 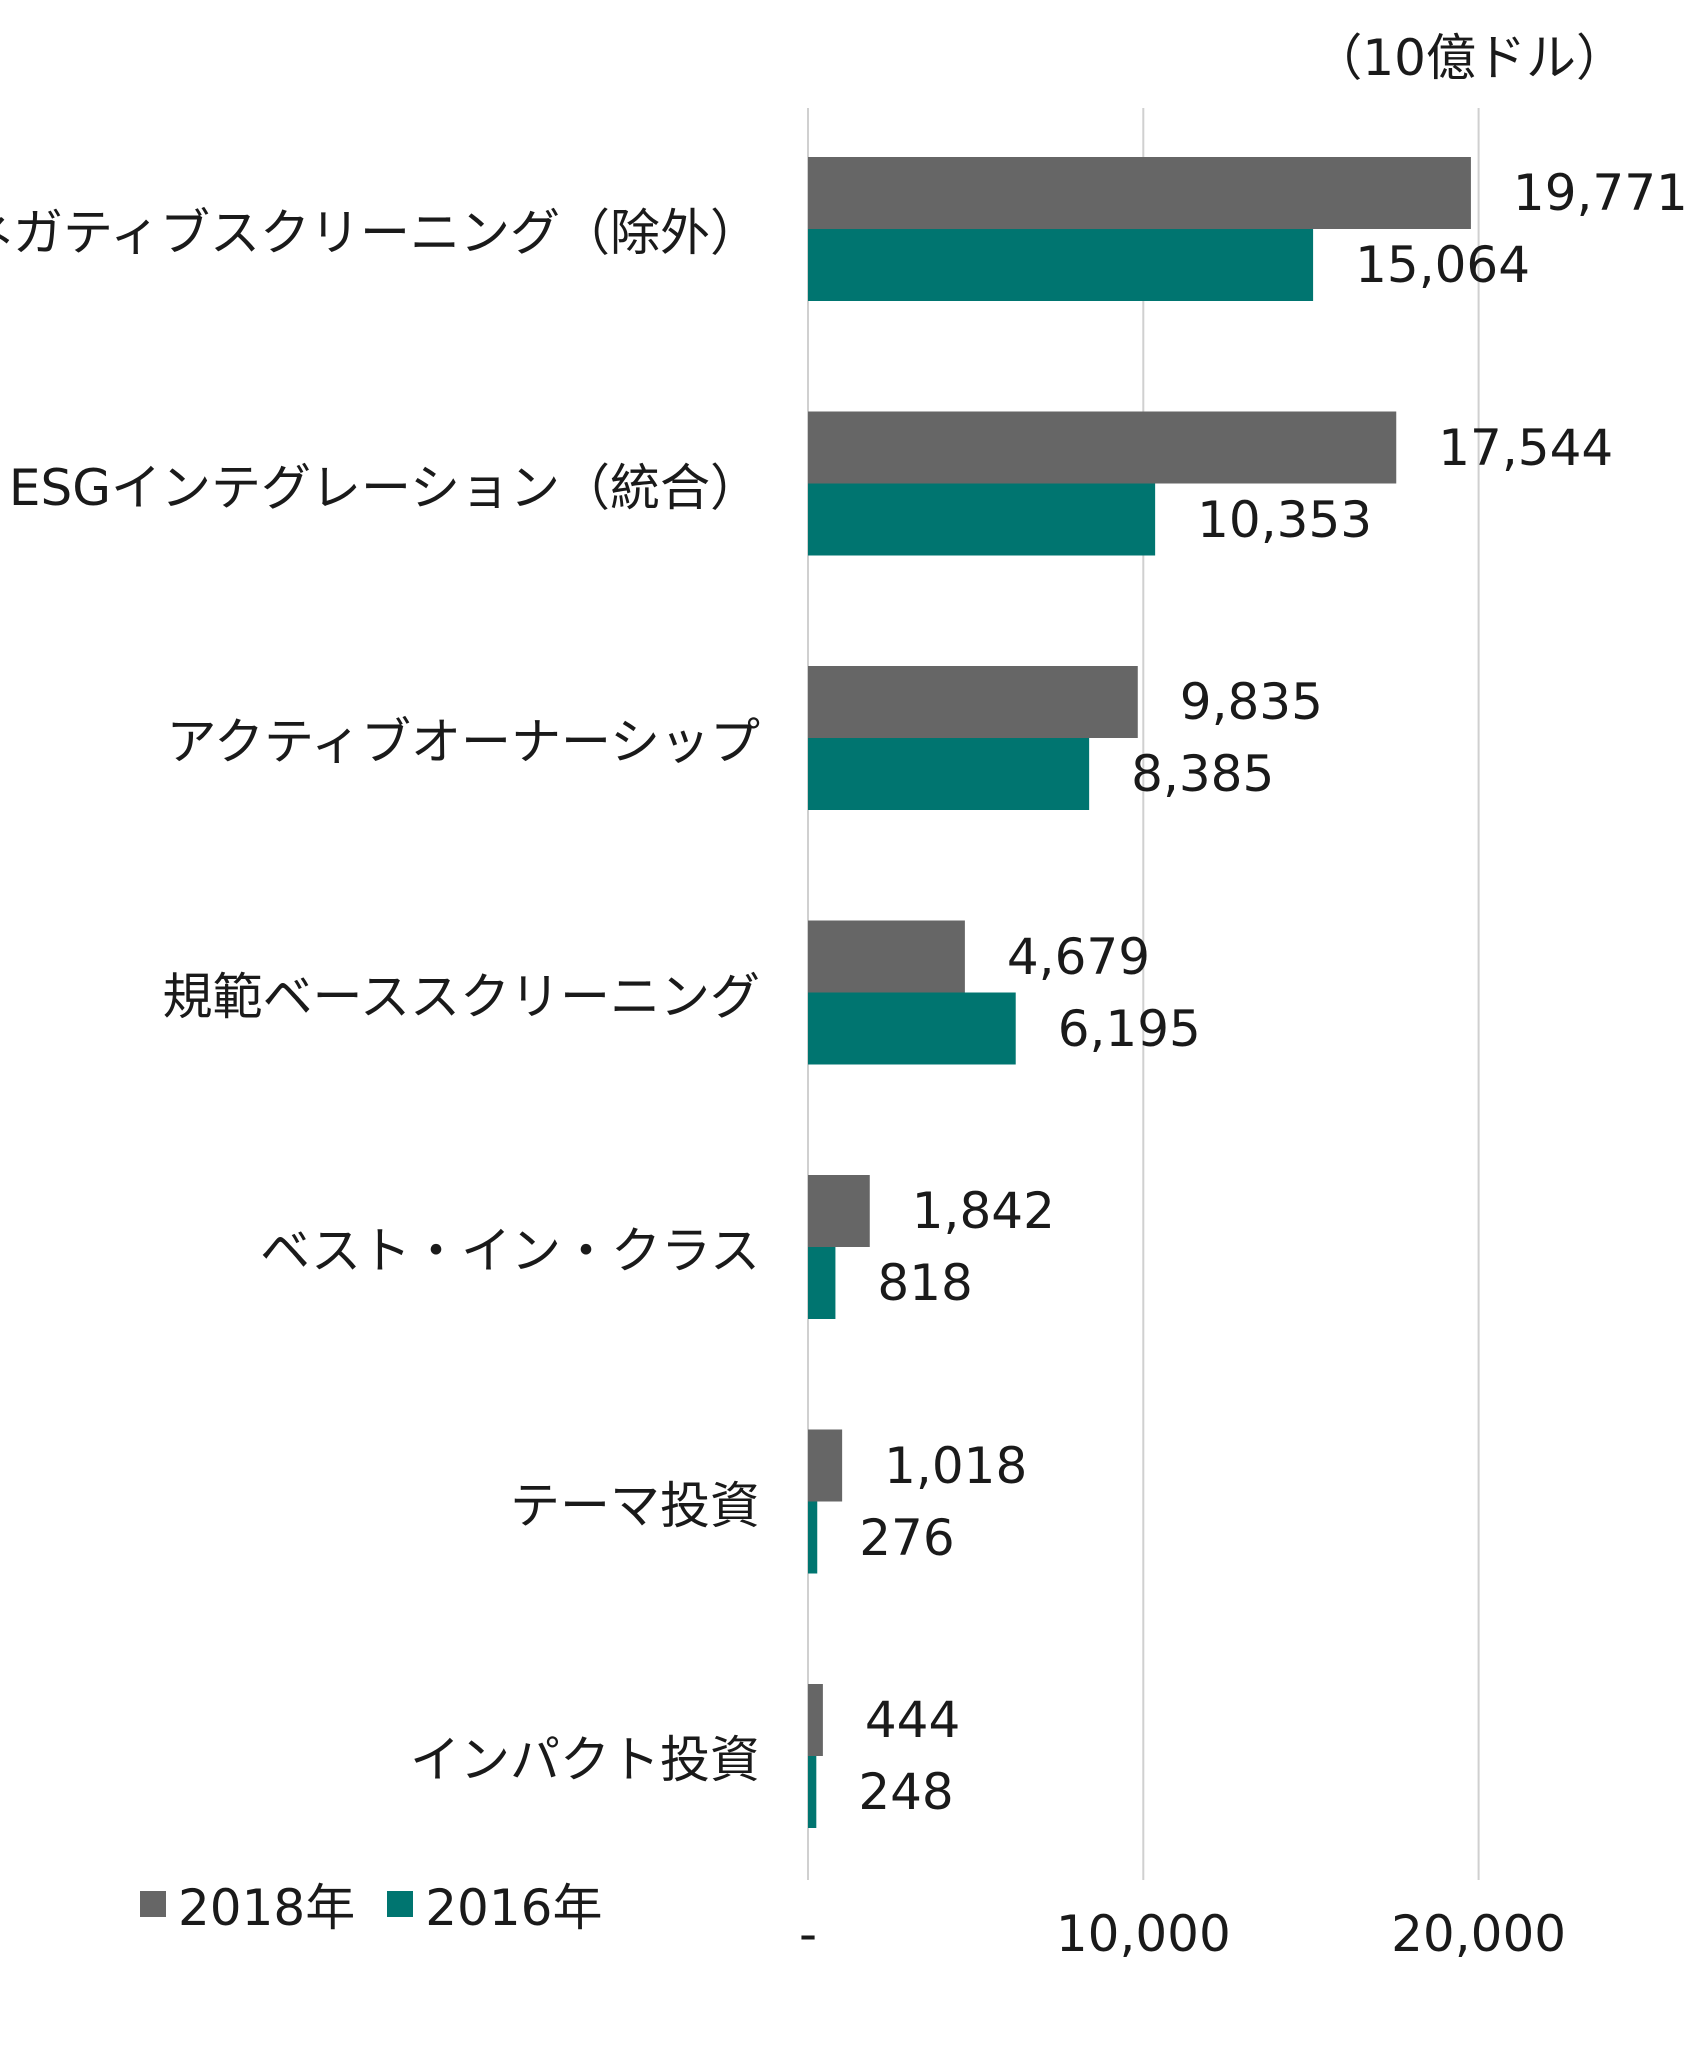 I want to click on data-label: 444, so click(x=912, y=1720).